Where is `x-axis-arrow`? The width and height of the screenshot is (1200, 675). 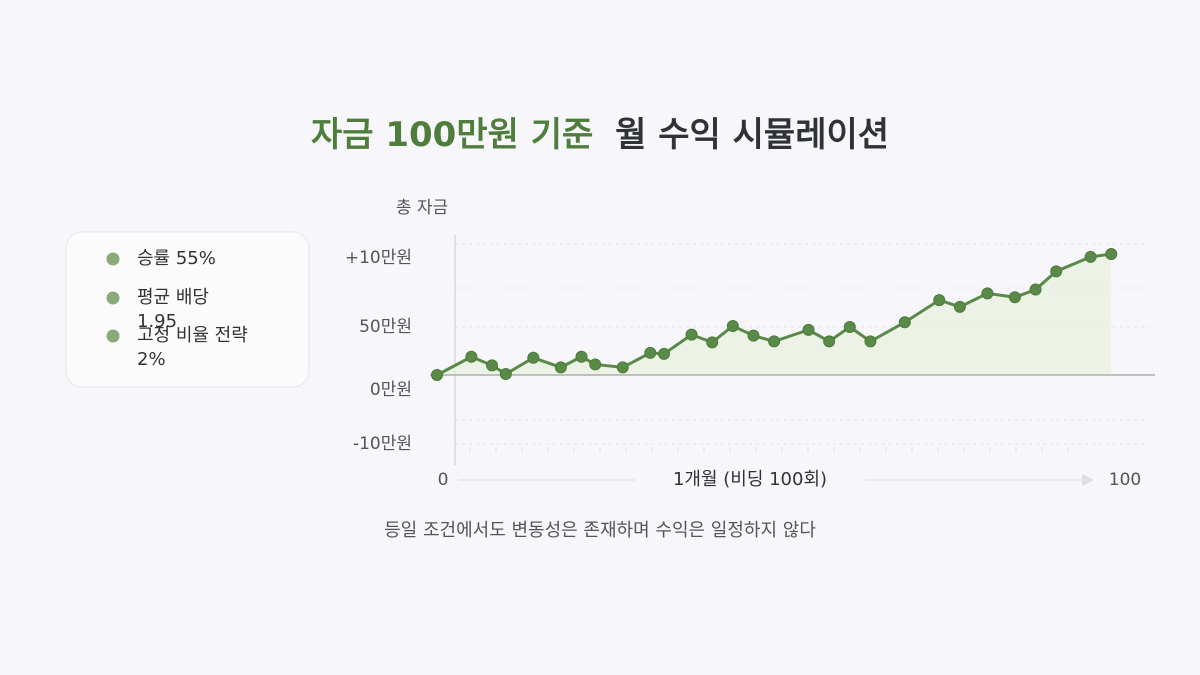 x-axis-arrow is located at coordinates (1088, 480).